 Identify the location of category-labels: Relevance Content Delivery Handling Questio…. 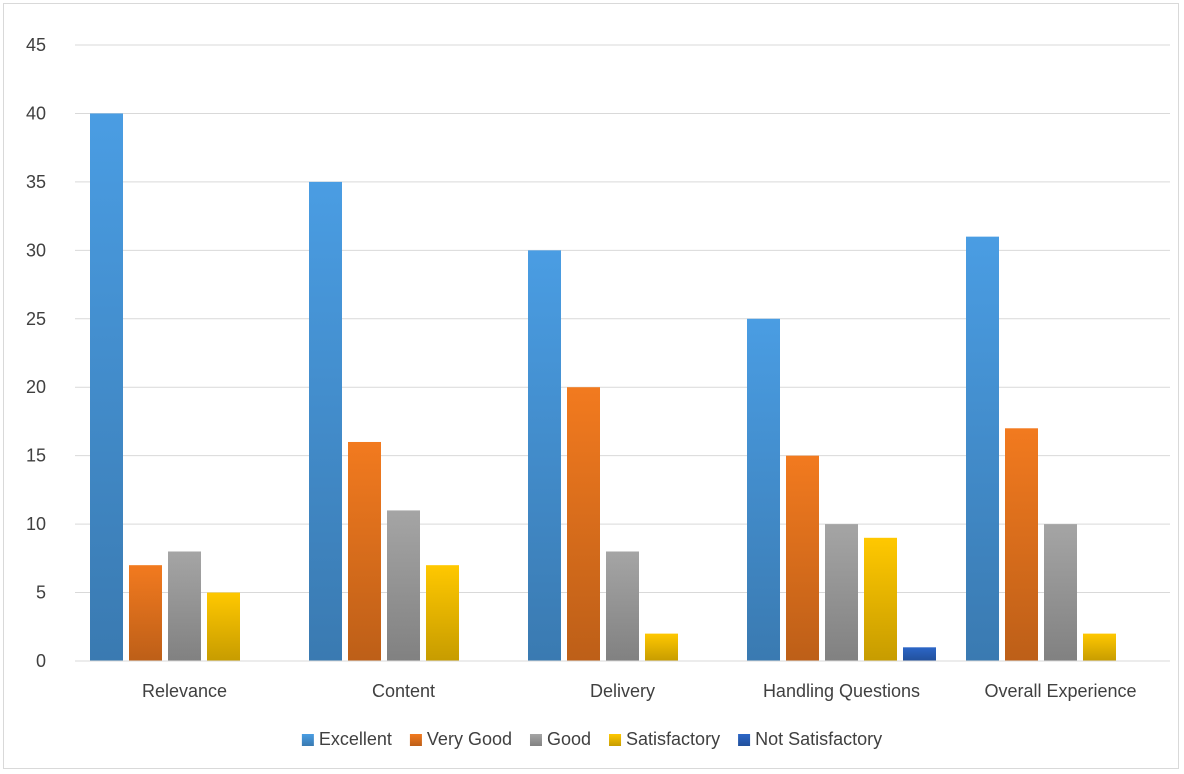
(639, 691).